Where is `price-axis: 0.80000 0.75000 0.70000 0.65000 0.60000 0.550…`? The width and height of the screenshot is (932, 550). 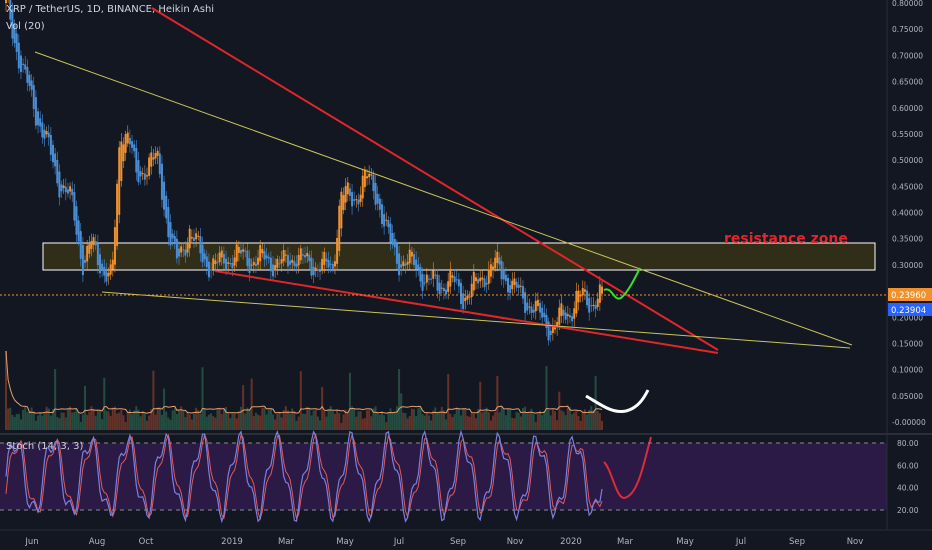
price-axis: 0.80000 0.75000 0.70000 0.65000 0.60000 0.550… is located at coordinates (909, 213).